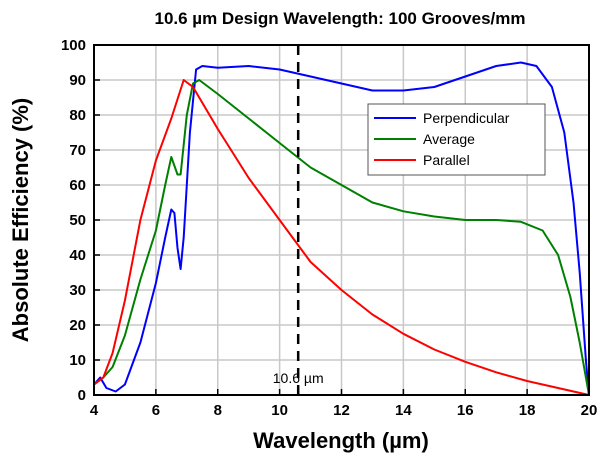 This screenshot has height=464, width=600. What do you see at coordinates (449, 139) in the screenshot?
I see `legend-label: Average` at bounding box center [449, 139].